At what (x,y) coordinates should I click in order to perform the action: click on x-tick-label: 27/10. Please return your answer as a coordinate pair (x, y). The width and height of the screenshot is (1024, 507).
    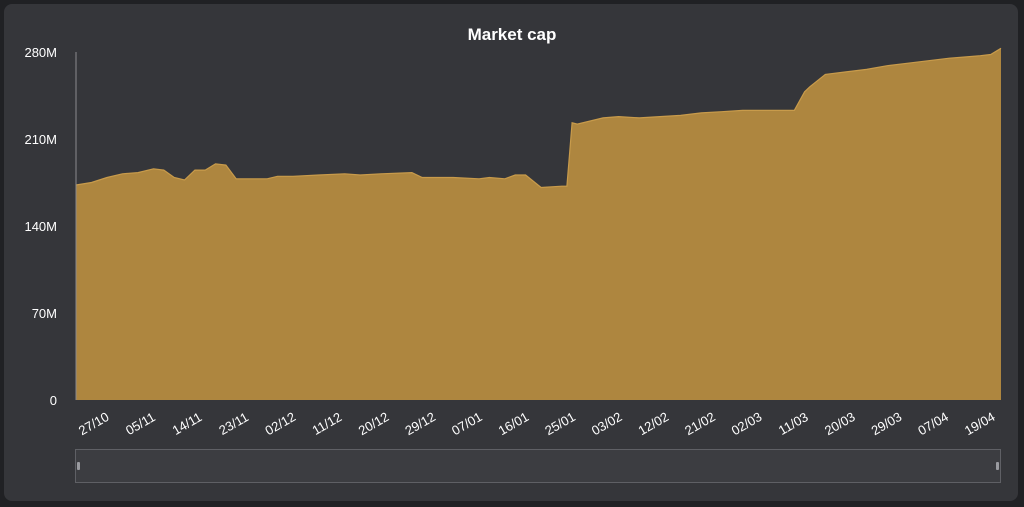
    Looking at the image, I should click on (94, 423).